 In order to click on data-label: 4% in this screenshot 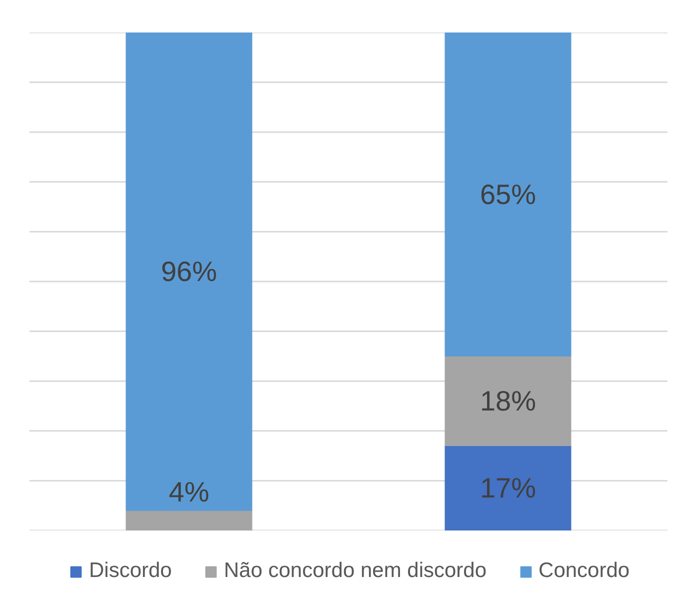, I will do `click(189, 492)`.